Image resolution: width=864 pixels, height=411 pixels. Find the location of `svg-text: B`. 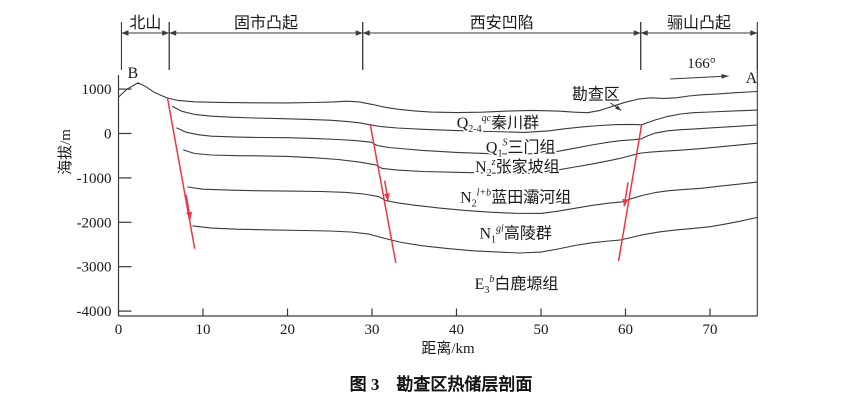

svg-text: B is located at coordinates (133, 73).